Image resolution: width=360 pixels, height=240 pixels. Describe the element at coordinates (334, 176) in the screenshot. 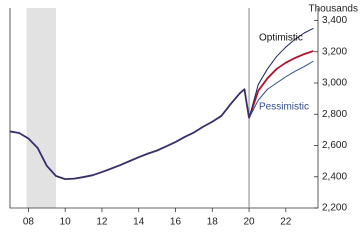

I see `y-tick-label: 2,400` at that location.